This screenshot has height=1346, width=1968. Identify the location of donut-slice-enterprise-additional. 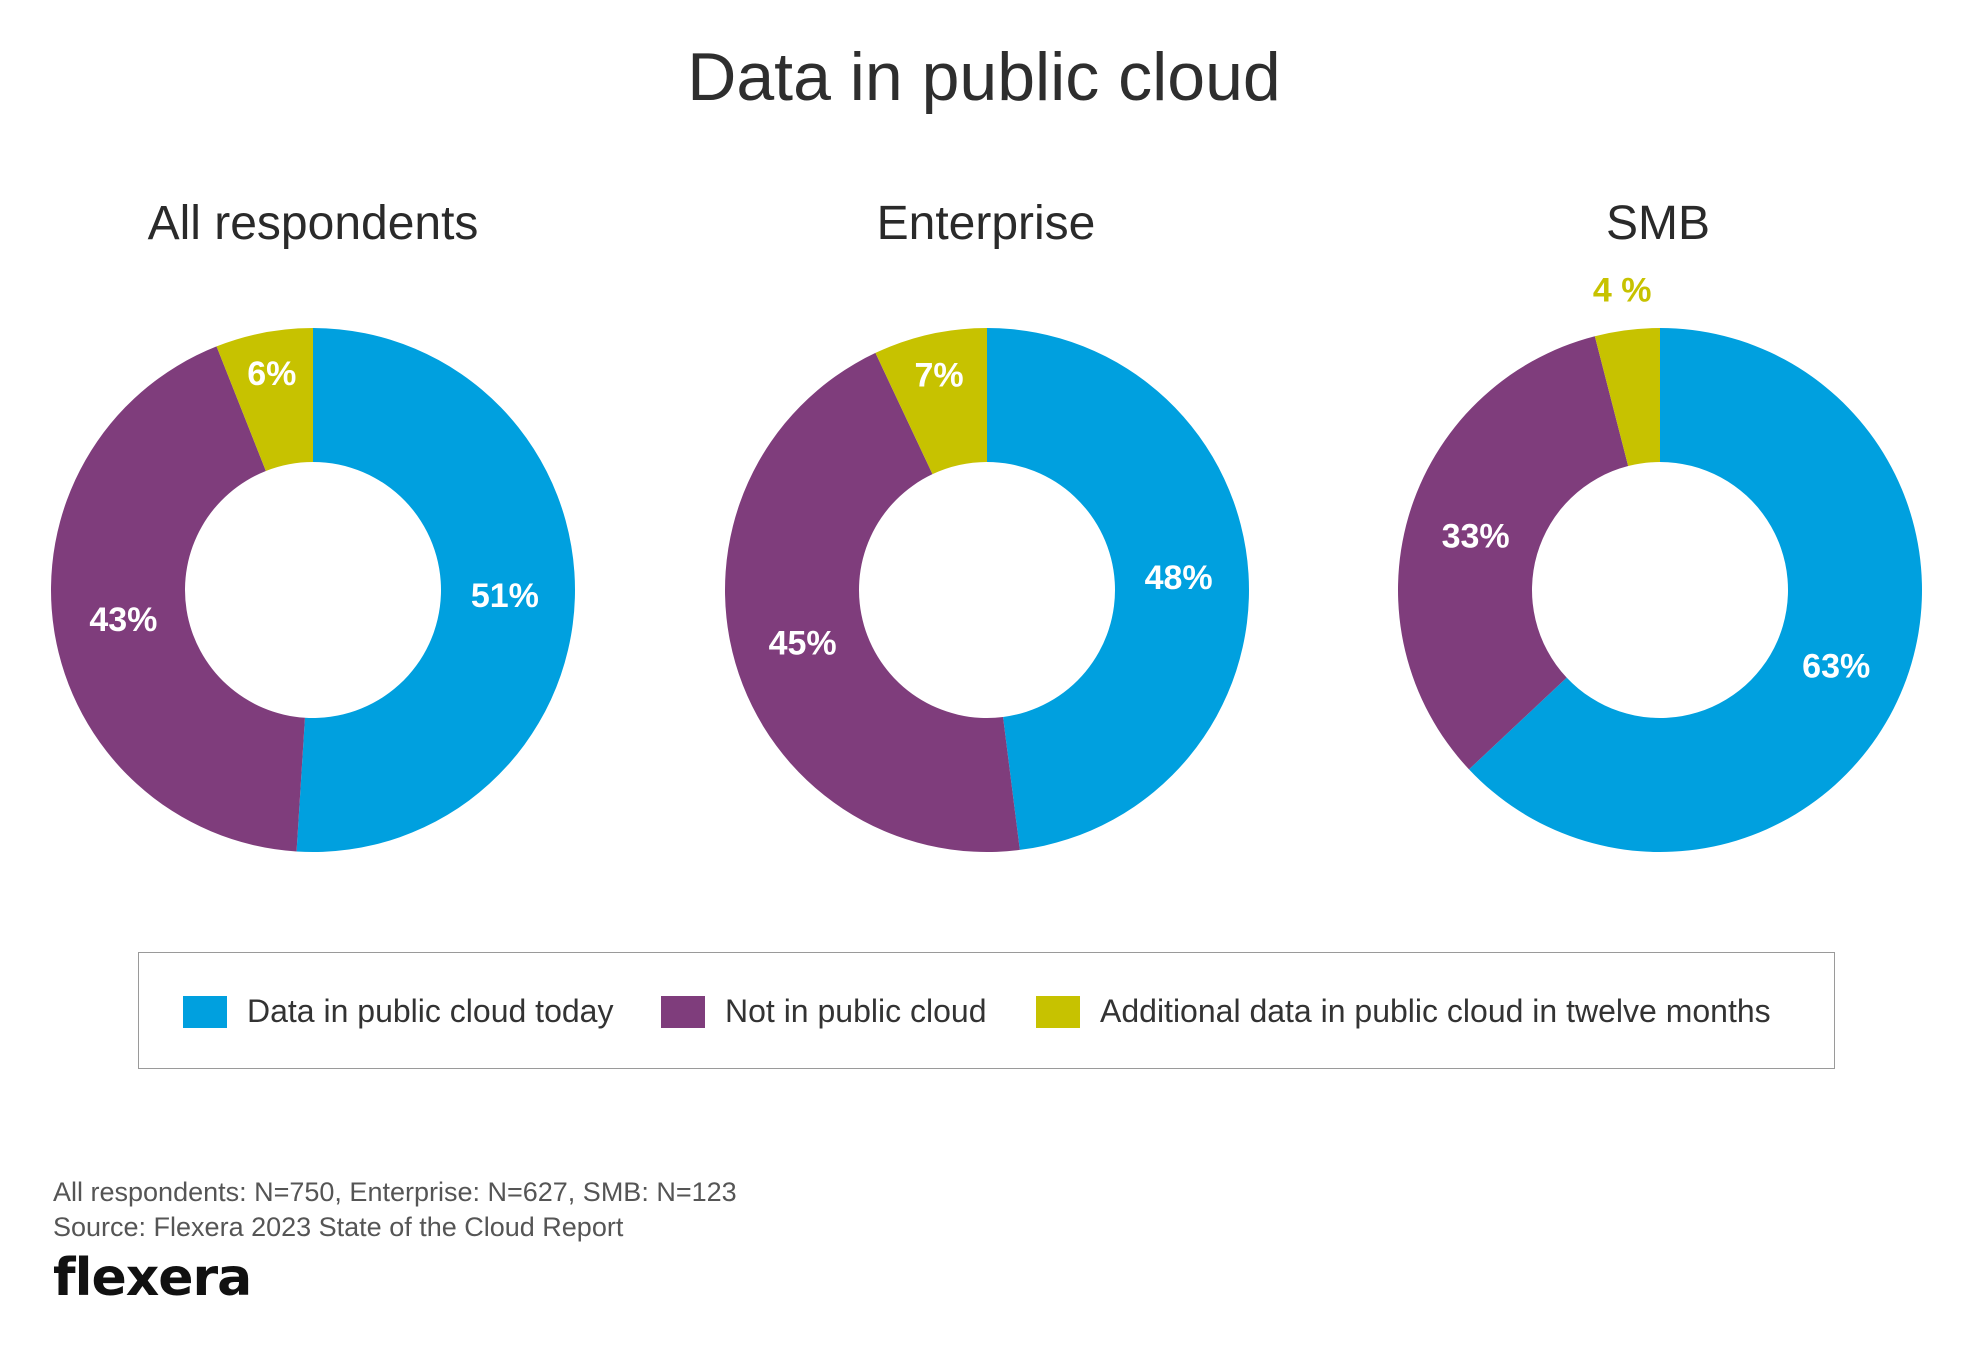
(931, 401).